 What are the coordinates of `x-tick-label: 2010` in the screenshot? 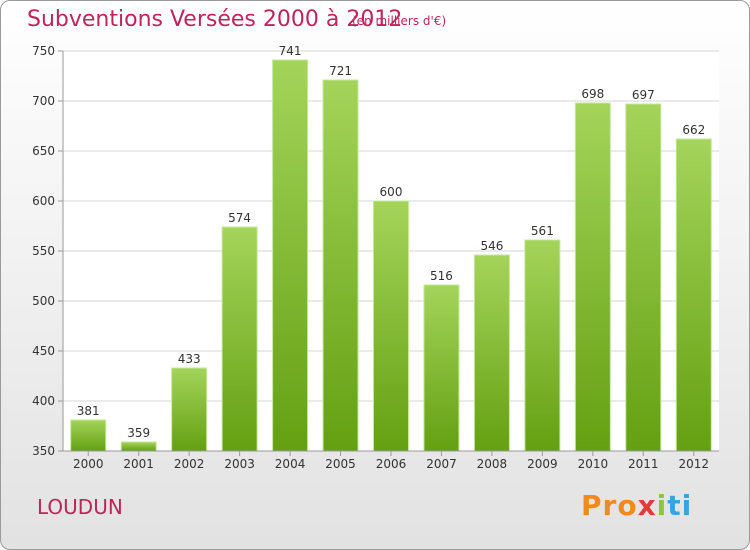 It's located at (593, 464).